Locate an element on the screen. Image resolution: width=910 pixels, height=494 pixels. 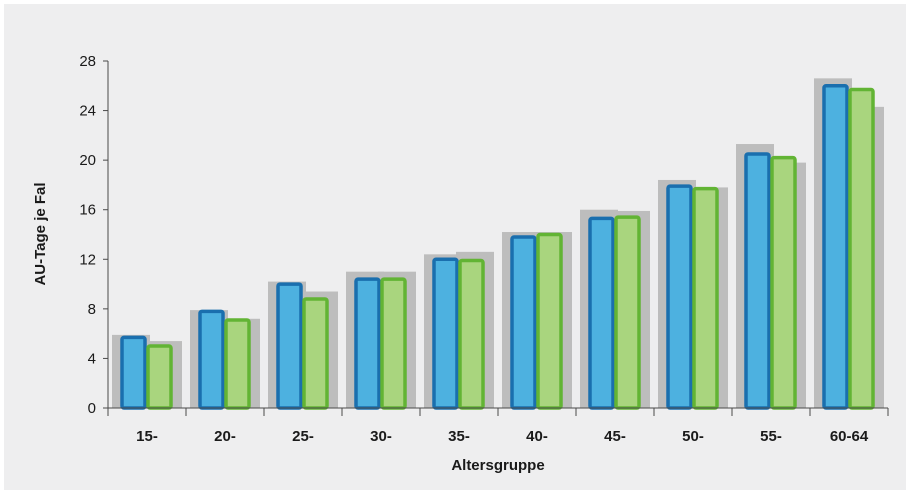
x-category-label: 15- is located at coordinates (147, 436).